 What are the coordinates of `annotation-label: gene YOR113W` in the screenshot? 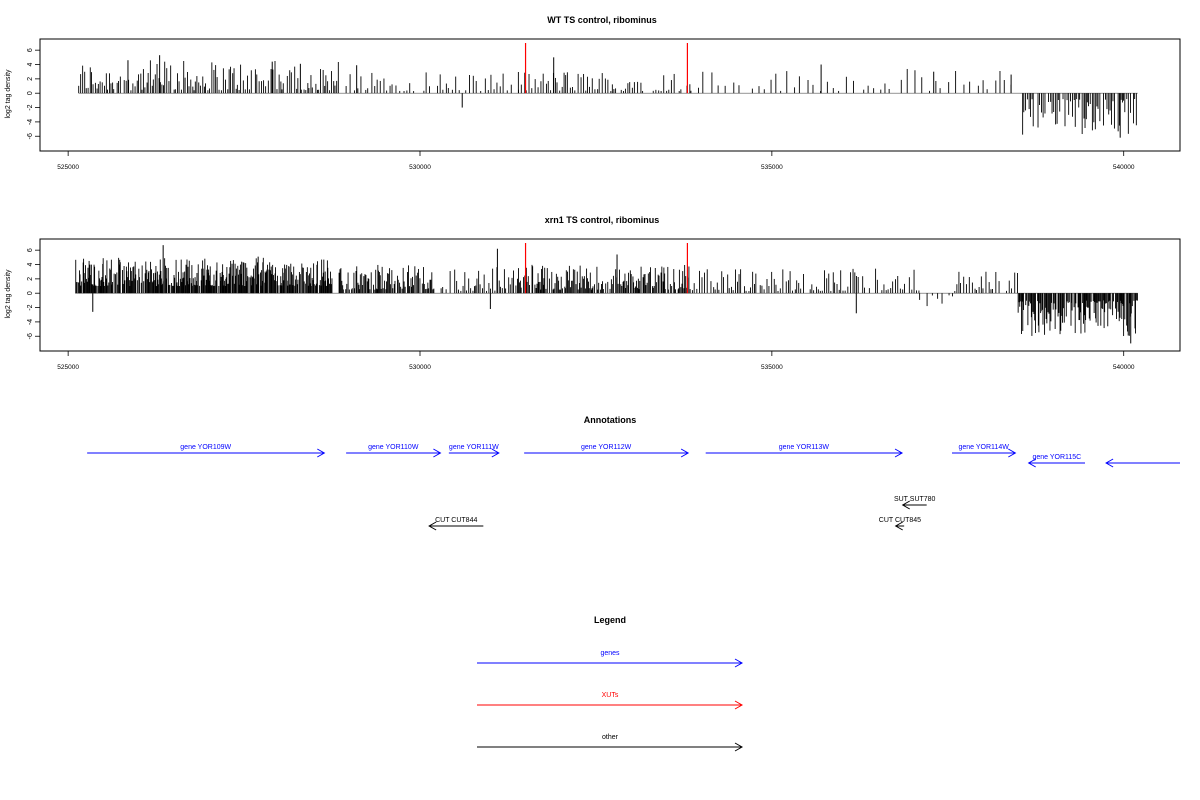 It's located at (804, 447).